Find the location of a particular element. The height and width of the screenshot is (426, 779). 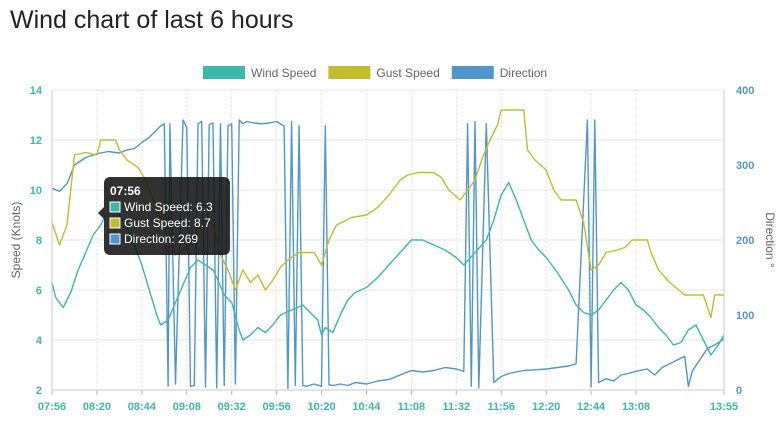

x-tick-label: 08:20 is located at coordinates (97, 407).